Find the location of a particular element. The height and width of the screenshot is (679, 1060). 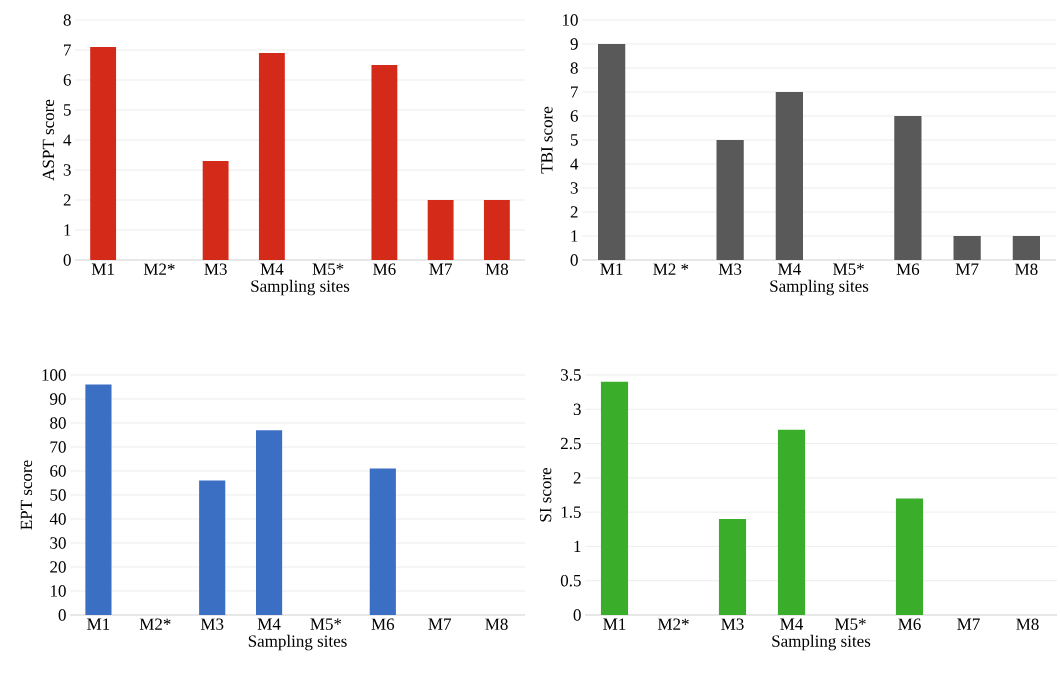

y-tick-label: 3.5 is located at coordinates (571, 375).